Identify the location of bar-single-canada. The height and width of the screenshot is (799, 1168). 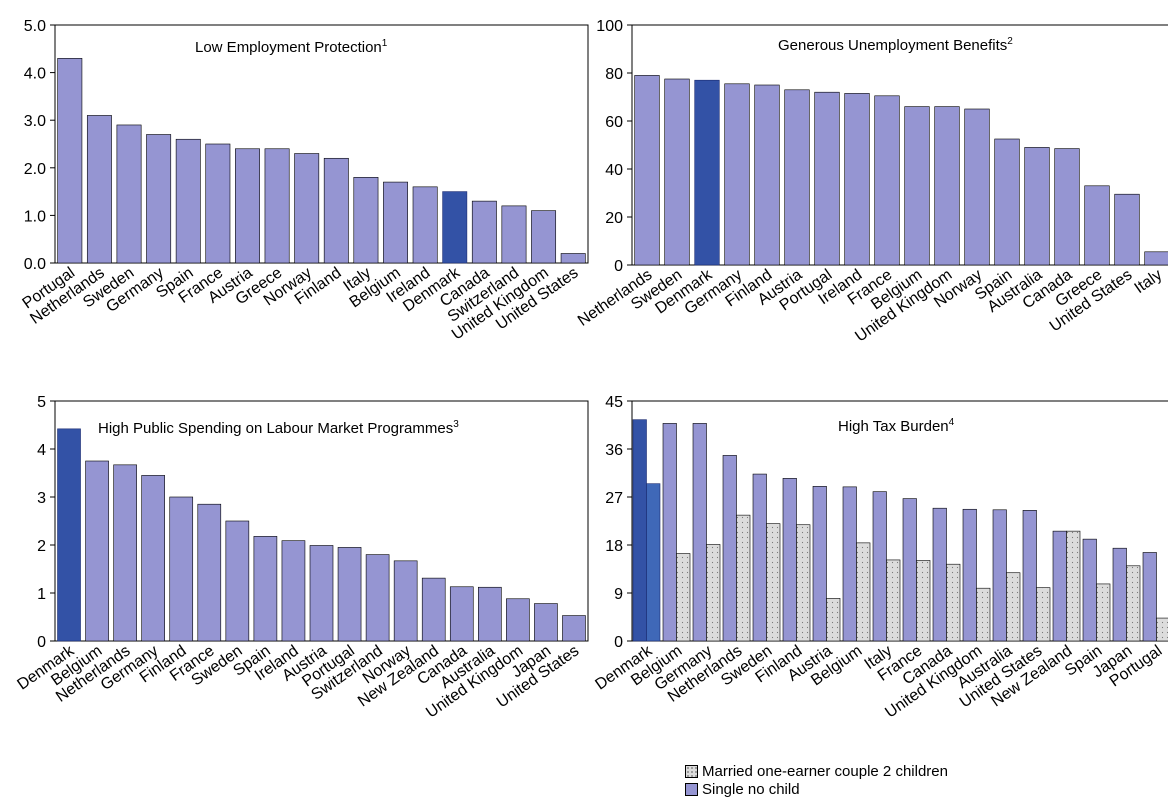
(939, 574).